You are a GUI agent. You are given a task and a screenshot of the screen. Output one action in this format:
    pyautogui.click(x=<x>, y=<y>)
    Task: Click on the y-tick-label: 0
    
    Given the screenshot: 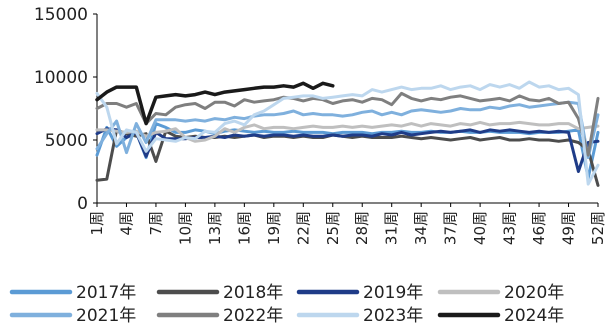 What is the action you would take?
    pyautogui.click(x=82, y=204)
    